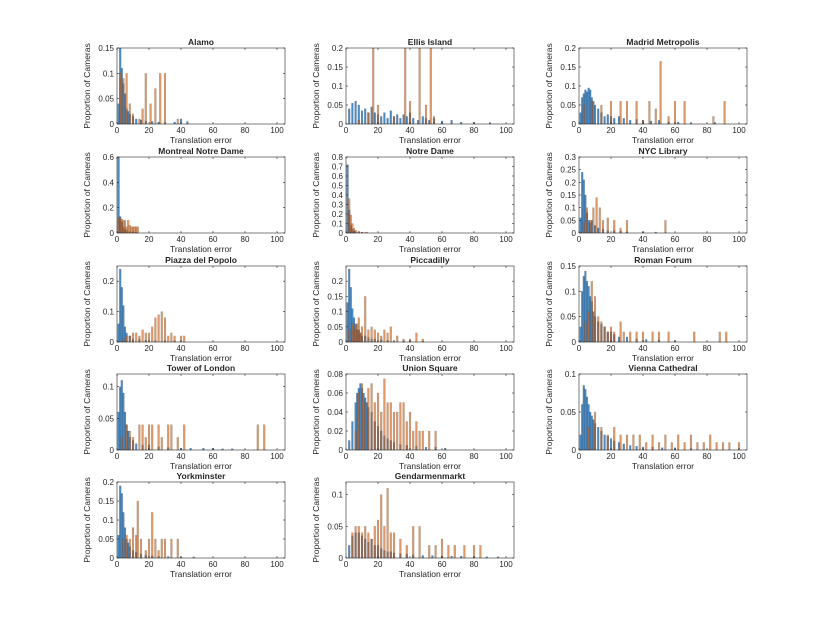  Describe the element at coordinates (430, 368) in the screenshot. I see `chart-title: Union Square` at that location.